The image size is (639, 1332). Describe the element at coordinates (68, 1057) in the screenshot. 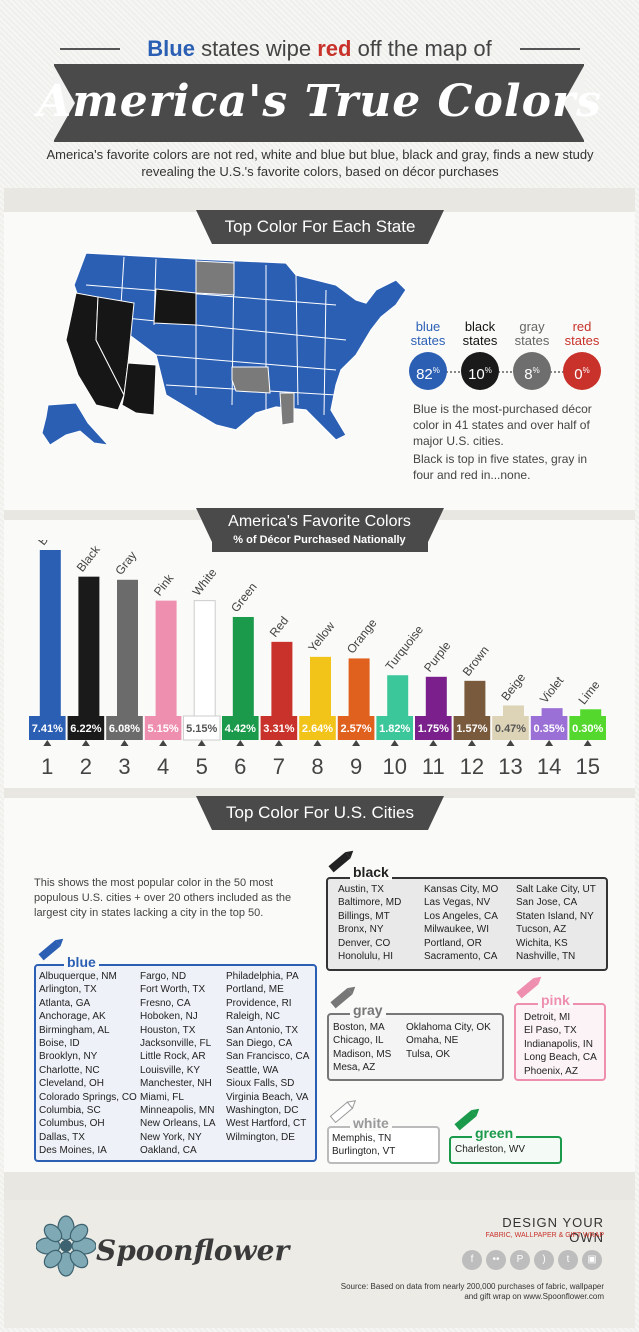

I see `city-item: Brooklyn, NY` at that location.